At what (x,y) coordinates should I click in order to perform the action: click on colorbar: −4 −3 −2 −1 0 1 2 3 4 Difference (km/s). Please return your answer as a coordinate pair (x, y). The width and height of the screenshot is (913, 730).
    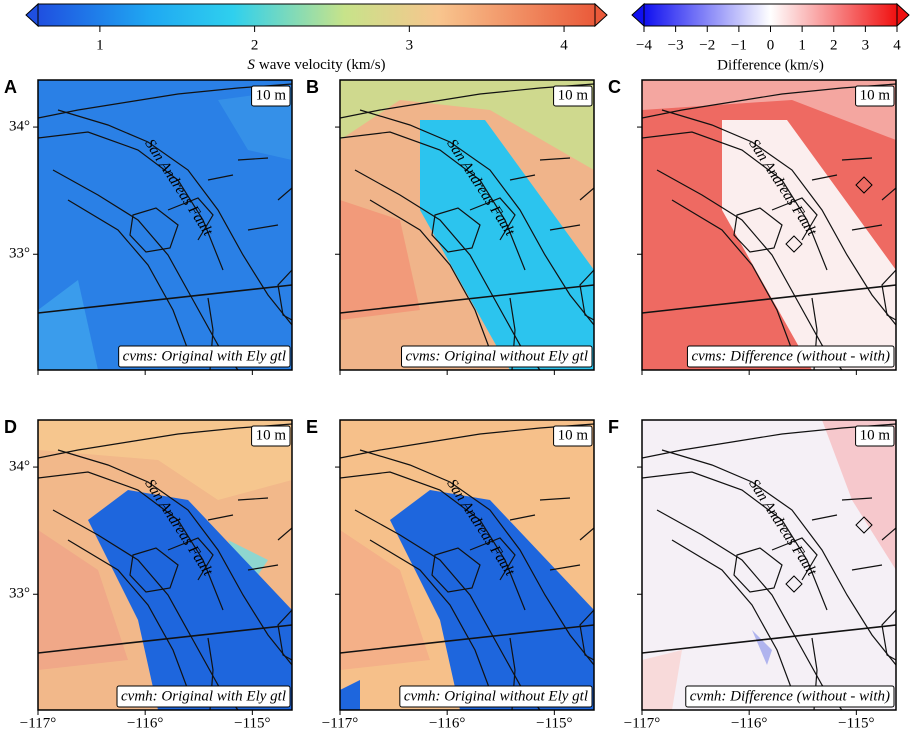
    Looking at the image, I should click on (770, 37).